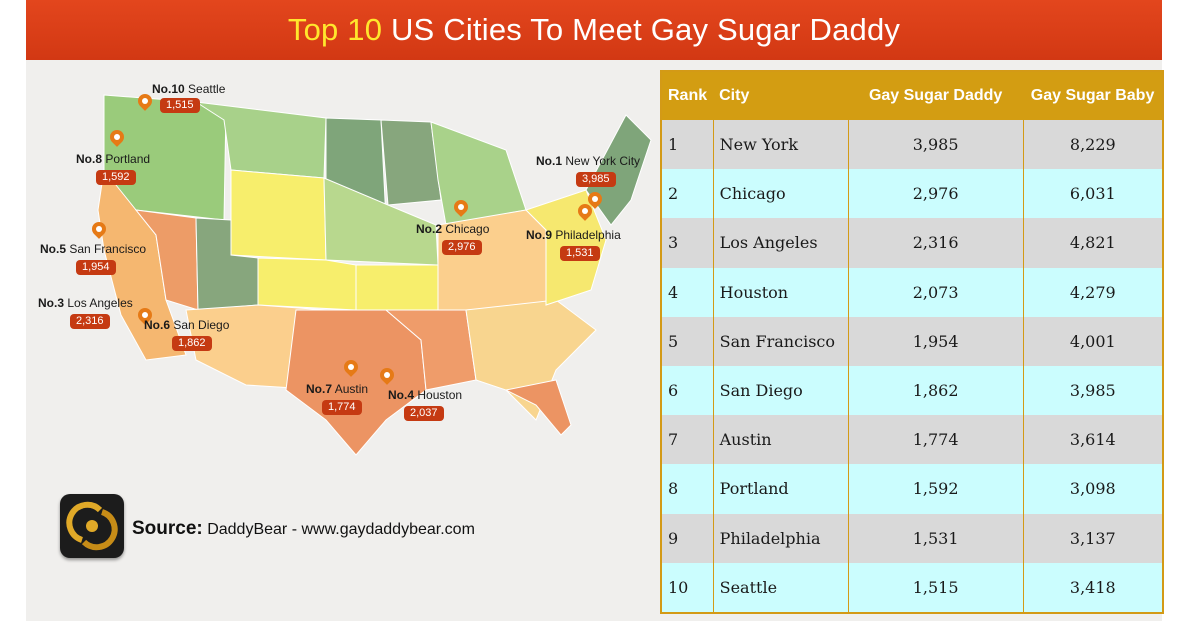  I want to click on cell-sugar-daddy: 1,531, so click(935, 538).